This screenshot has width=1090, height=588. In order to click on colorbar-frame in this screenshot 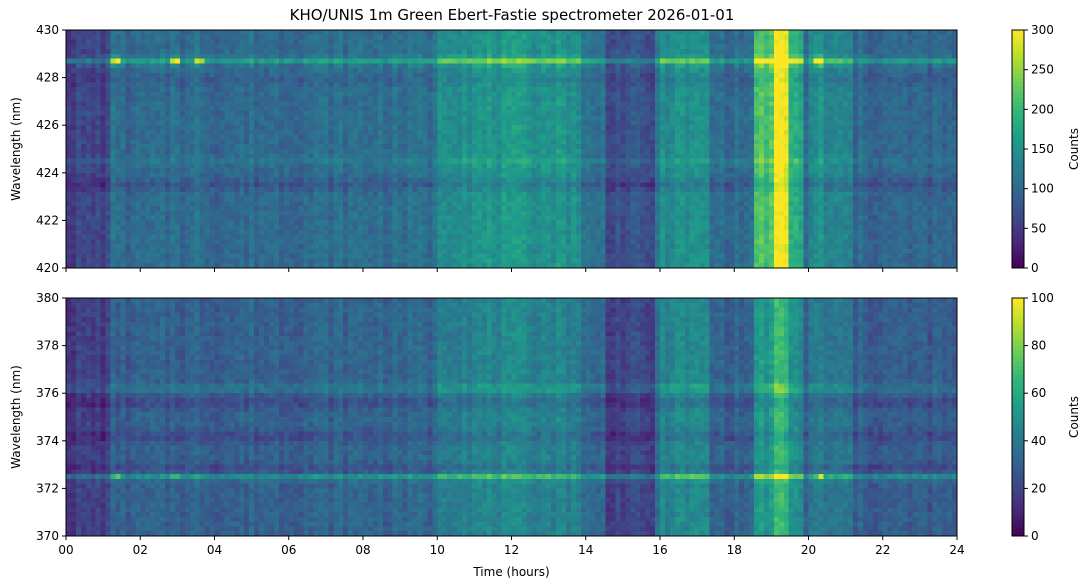, I will do `click(1018, 417)`.